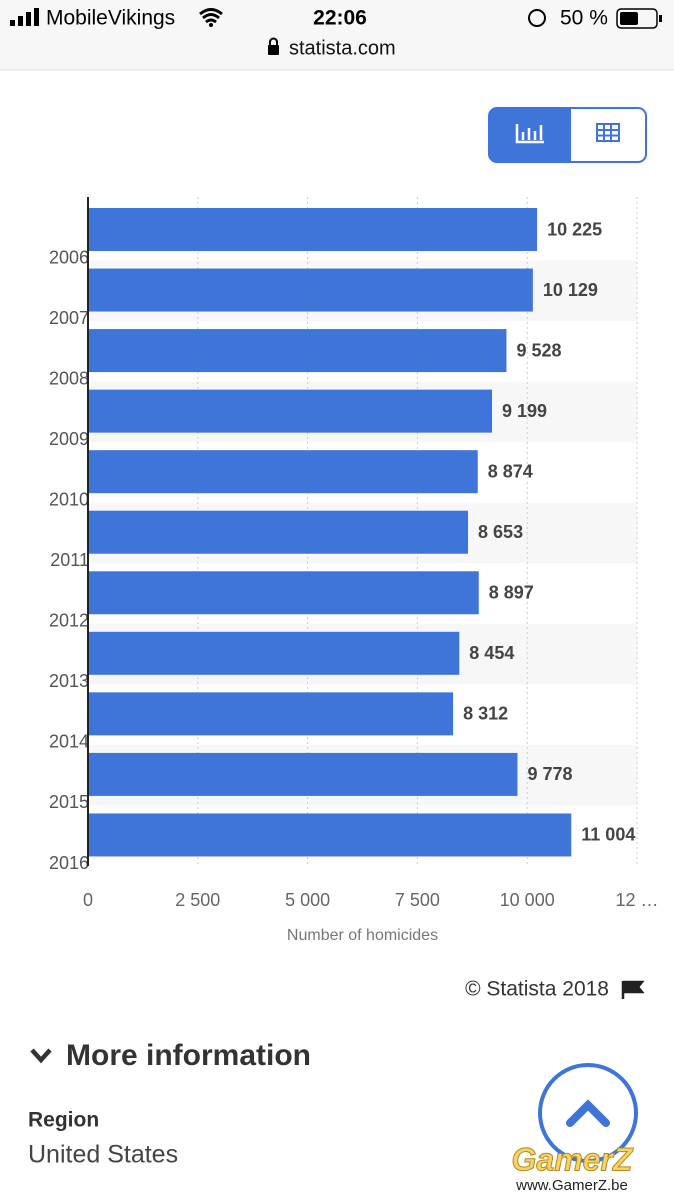  Describe the element at coordinates (633, 989) in the screenshot. I see `flag-icon` at that location.